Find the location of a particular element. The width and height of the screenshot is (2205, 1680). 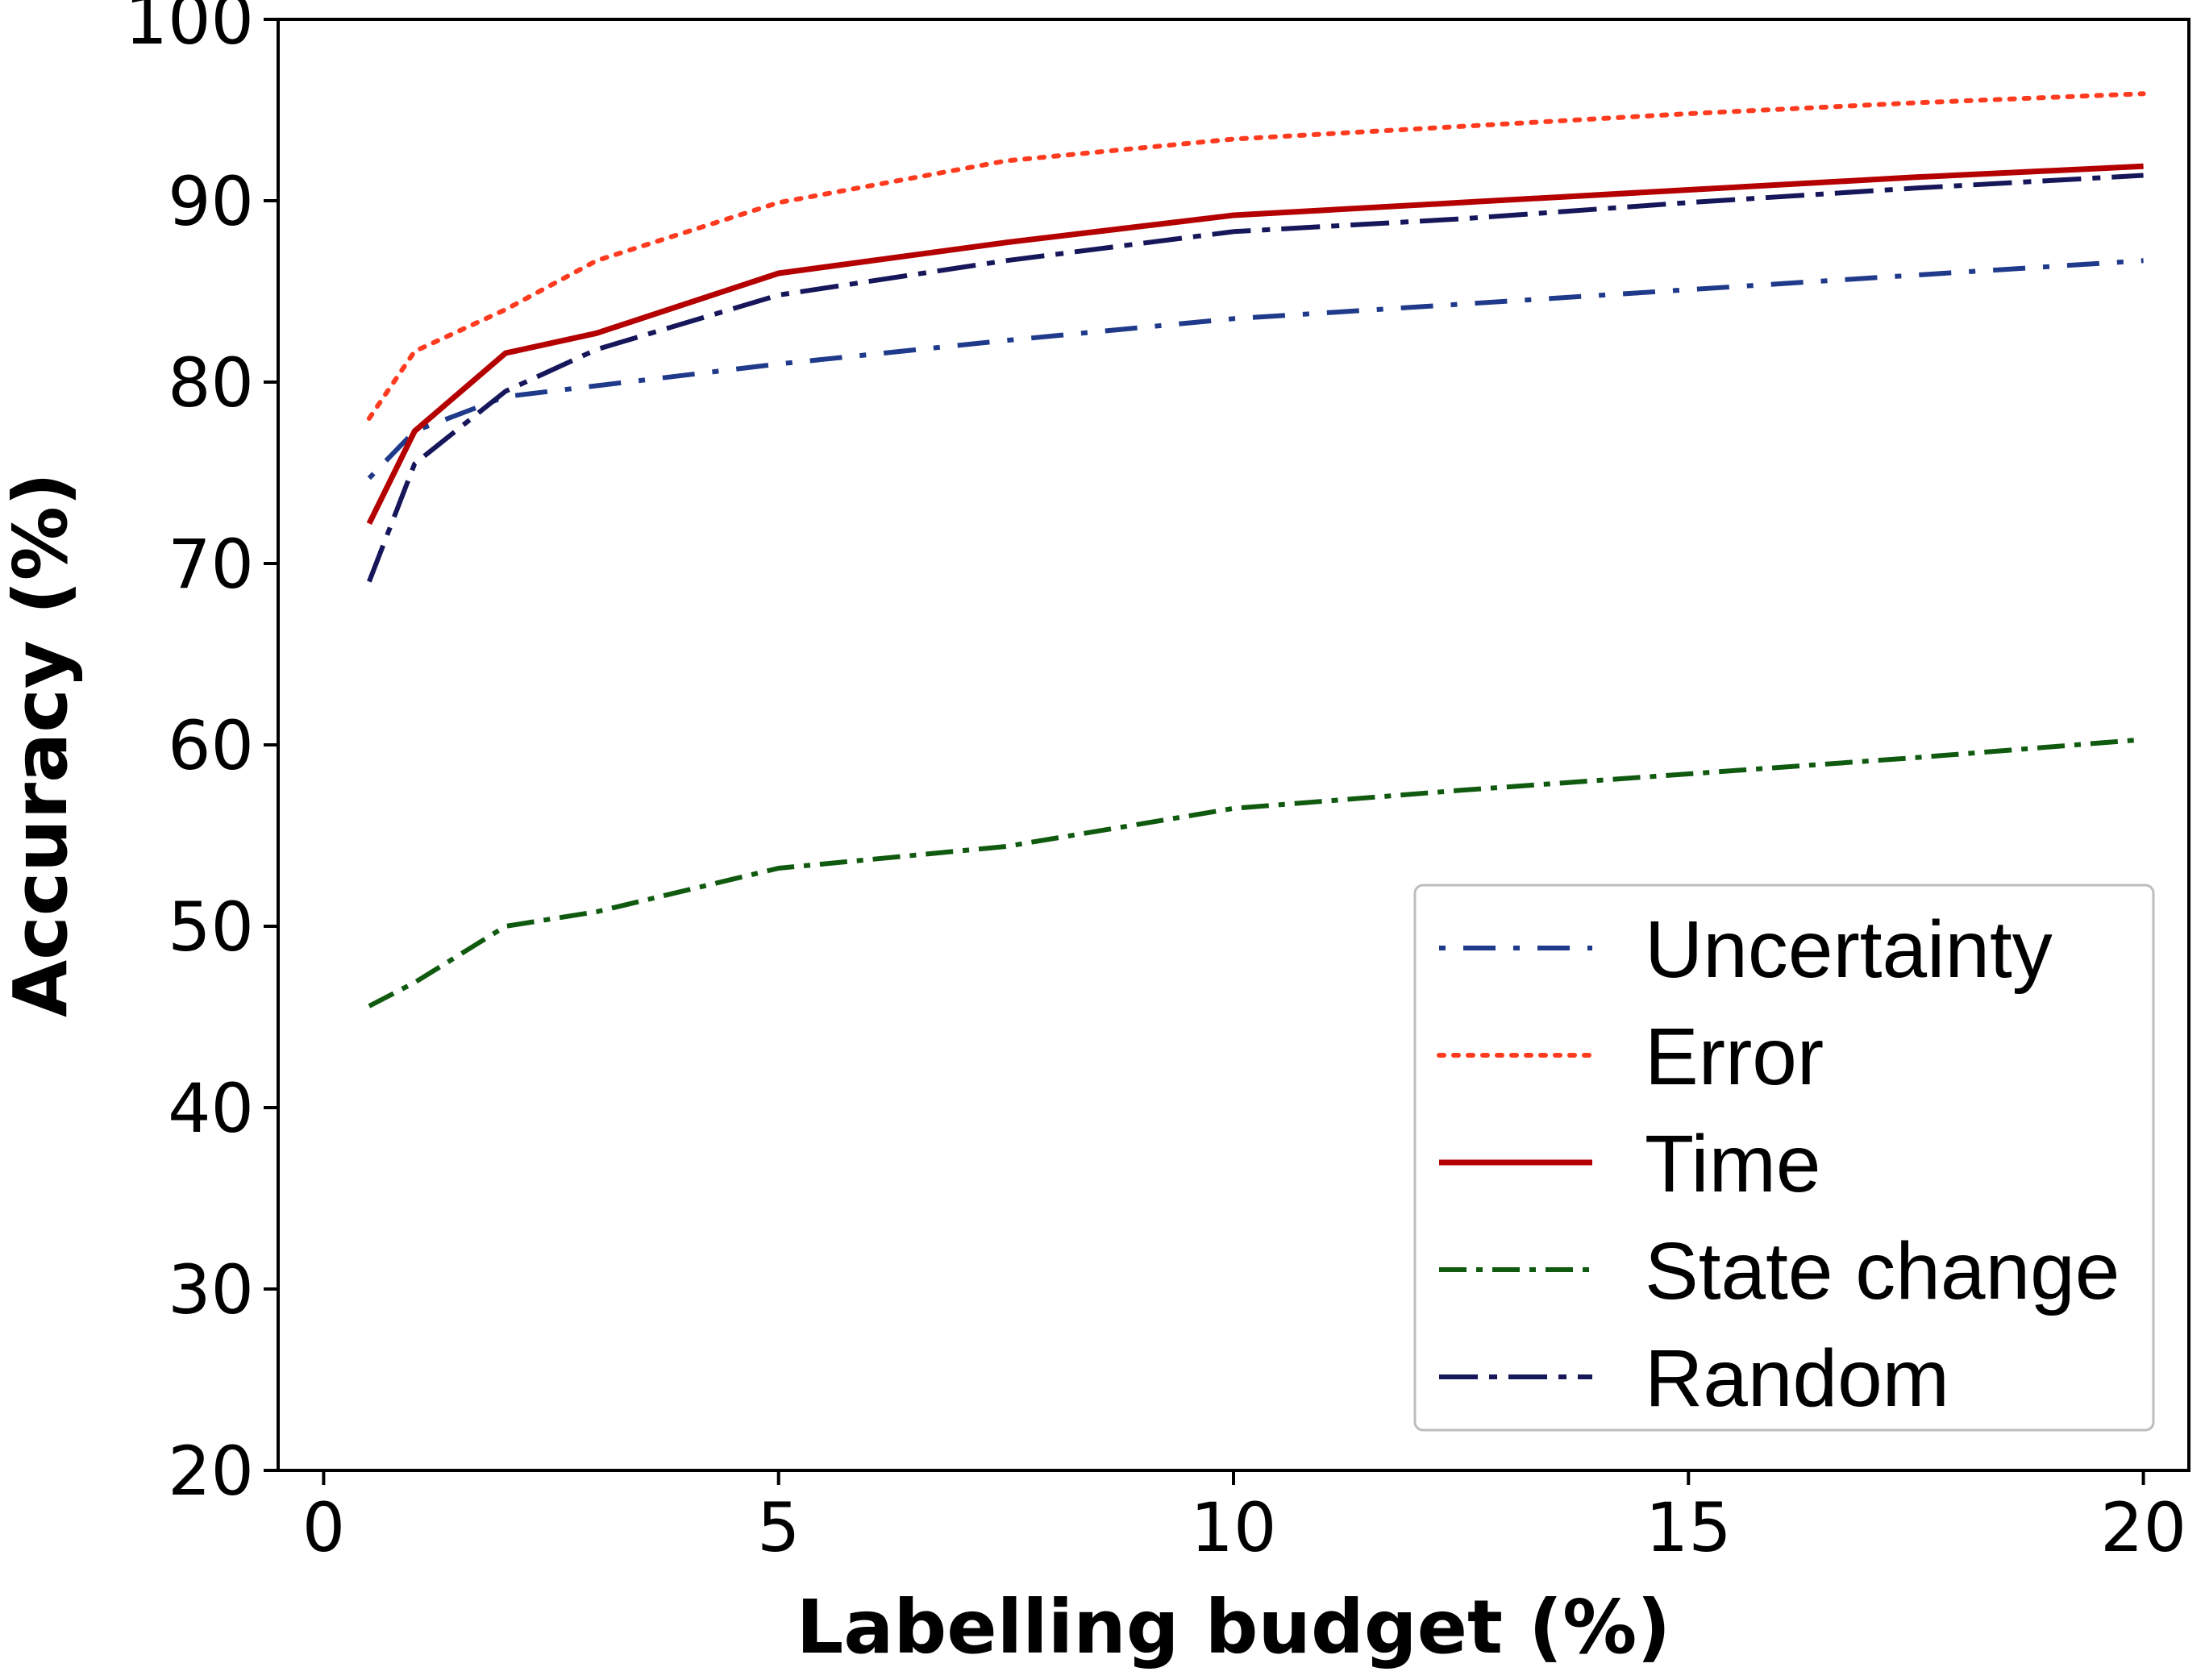

y-tick-label: 30 is located at coordinates (211, 1289).